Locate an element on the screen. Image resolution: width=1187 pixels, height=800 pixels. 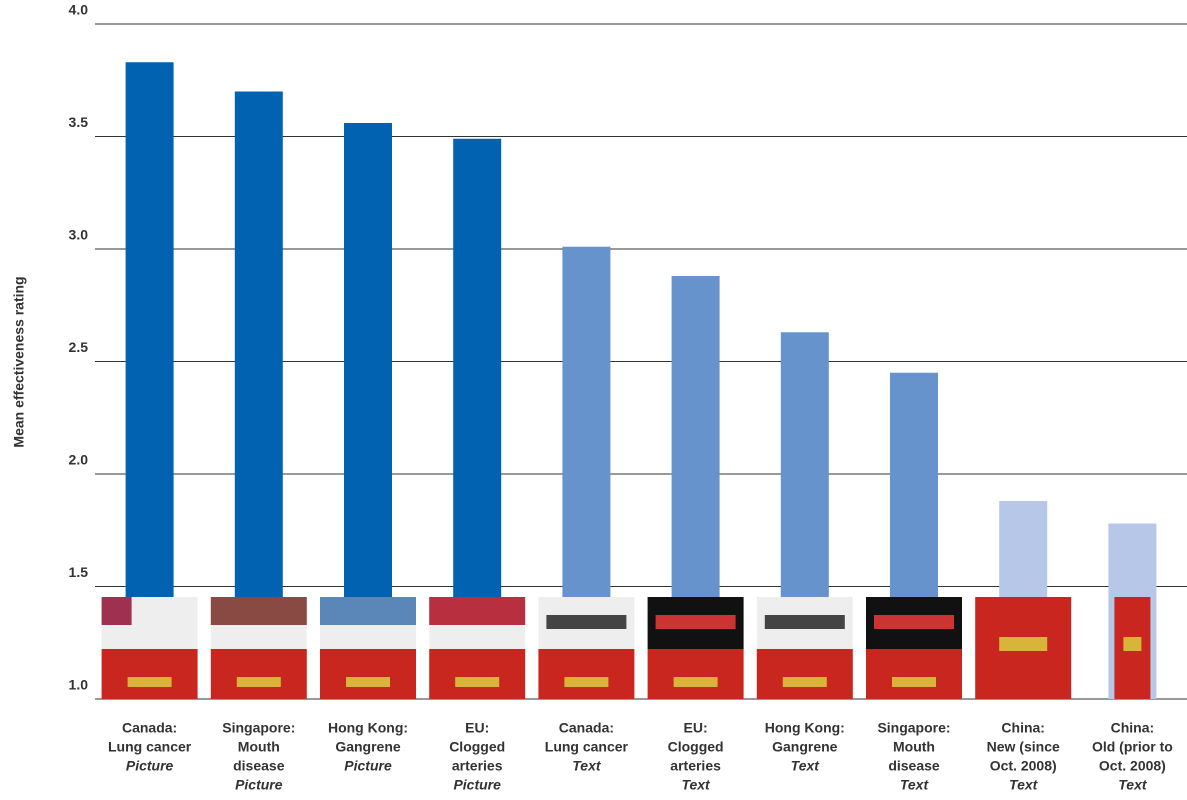
y-tick-label: 1.0 is located at coordinates (79, 685).